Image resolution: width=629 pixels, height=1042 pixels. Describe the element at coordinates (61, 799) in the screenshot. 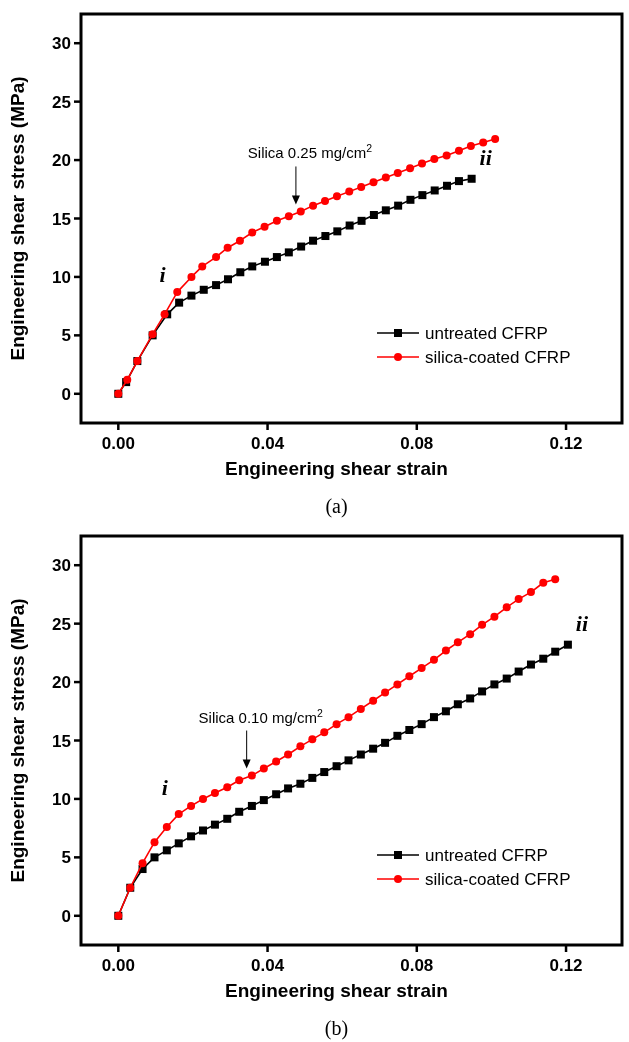

I see `y-tick-label: 10` at that location.